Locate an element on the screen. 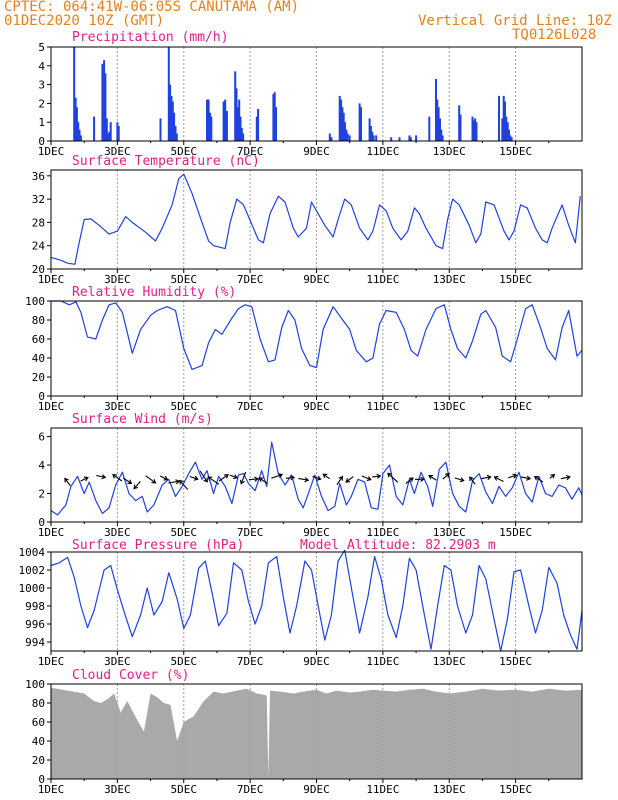 This screenshot has width=618, height=800. y-tick-label: 24 is located at coordinates (39, 246).